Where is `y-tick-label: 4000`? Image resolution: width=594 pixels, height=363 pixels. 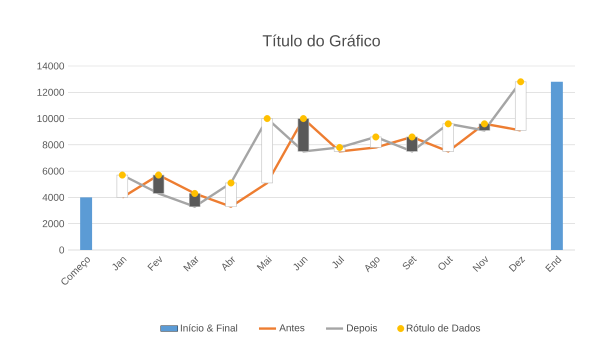 y-tick-label: 4000 is located at coordinates (53, 197).